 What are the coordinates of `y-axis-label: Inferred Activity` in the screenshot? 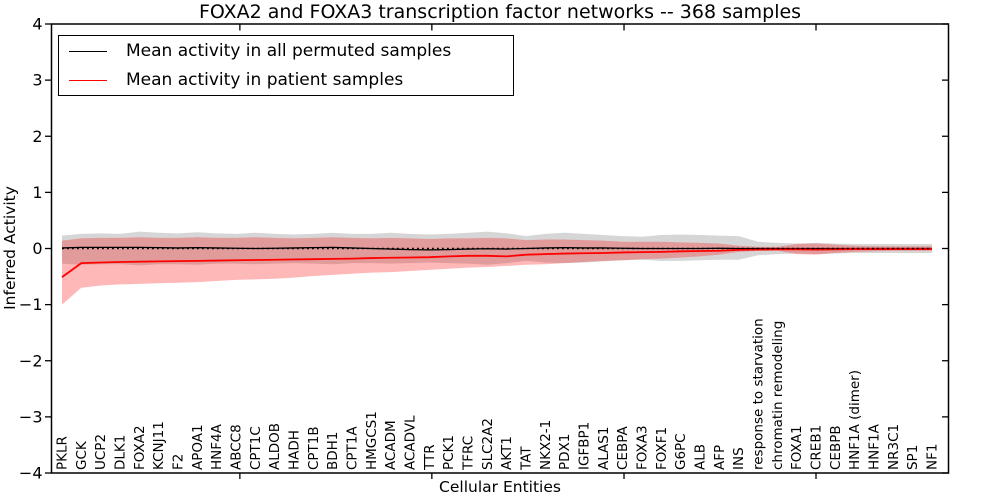 It's located at (10, 248).